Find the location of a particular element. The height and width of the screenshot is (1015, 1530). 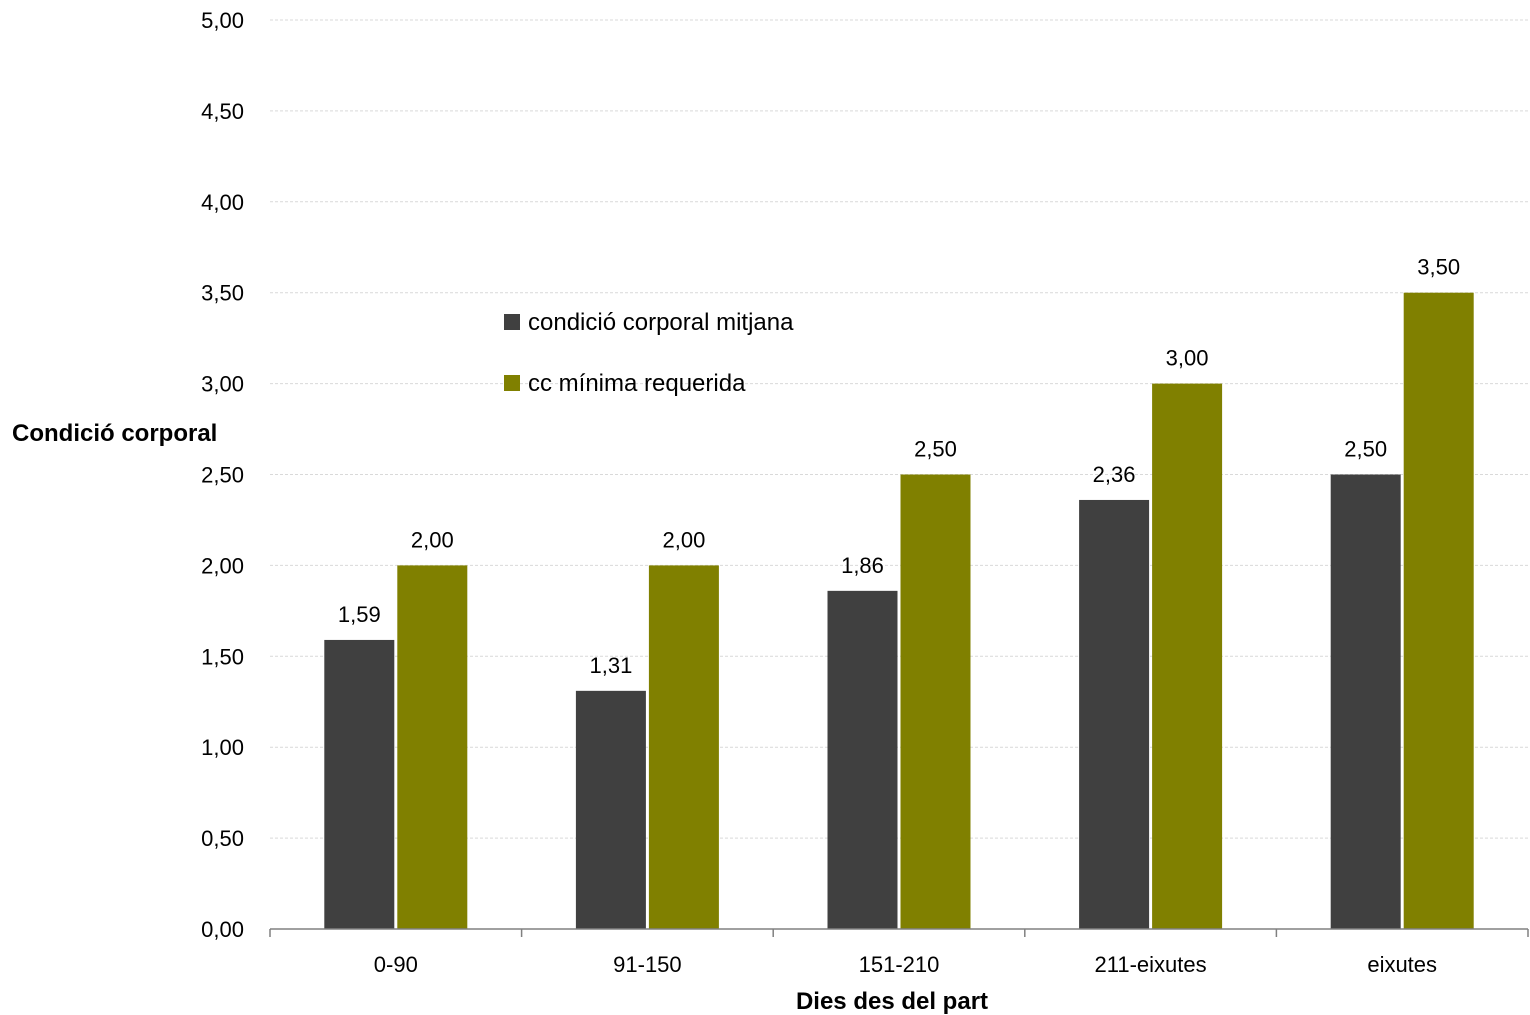

y-axis-title: Condició corporal is located at coordinates (114, 433).